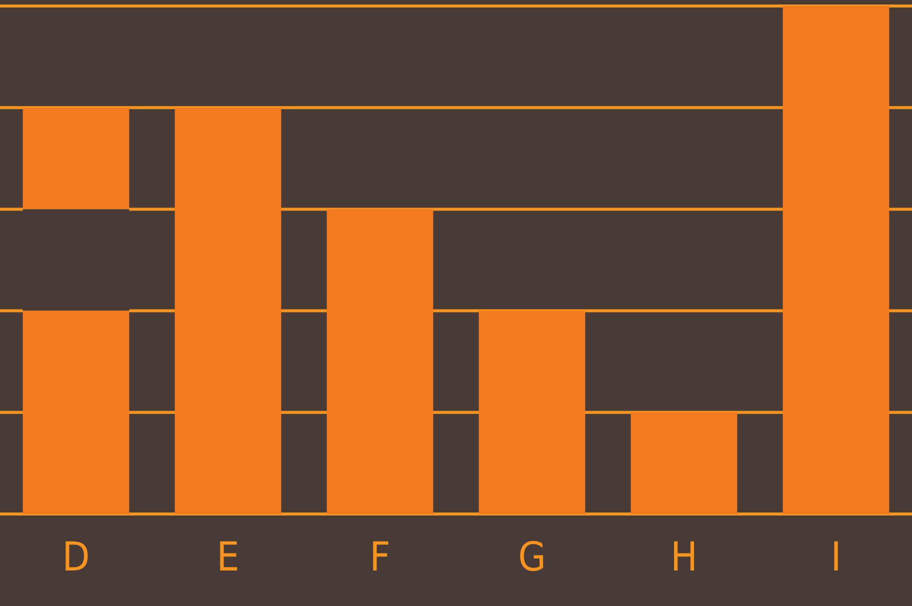 The image size is (912, 606). Describe the element at coordinates (684, 557) in the screenshot. I see `x-tick-label: H` at that location.